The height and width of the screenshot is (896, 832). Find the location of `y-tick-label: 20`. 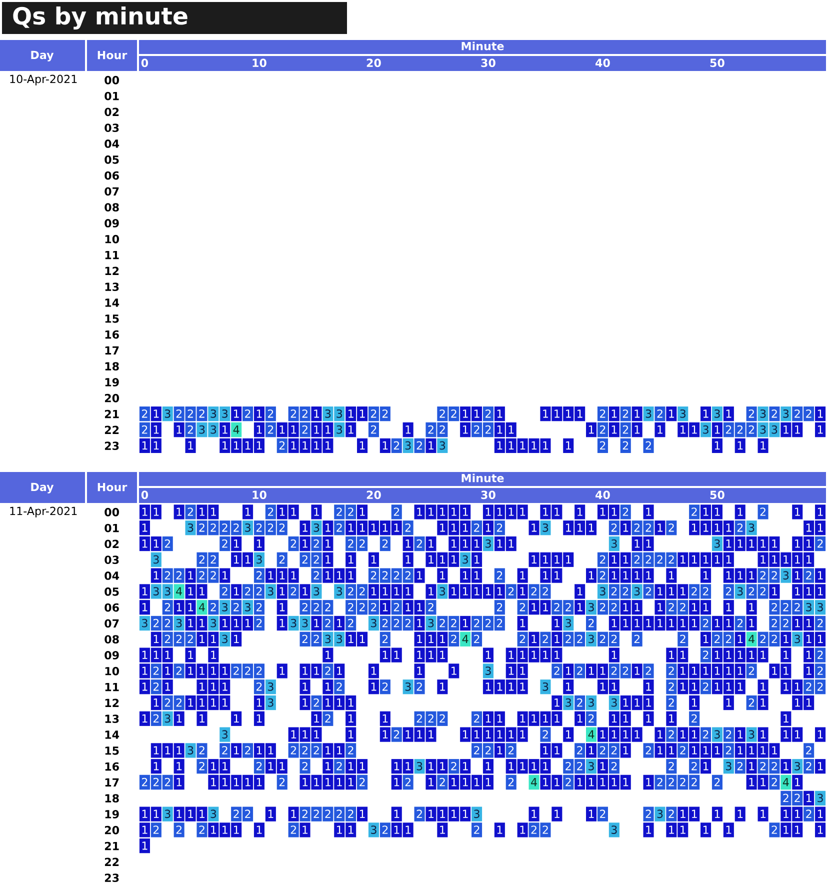

y-tick-label: 20 is located at coordinates (112, 830).